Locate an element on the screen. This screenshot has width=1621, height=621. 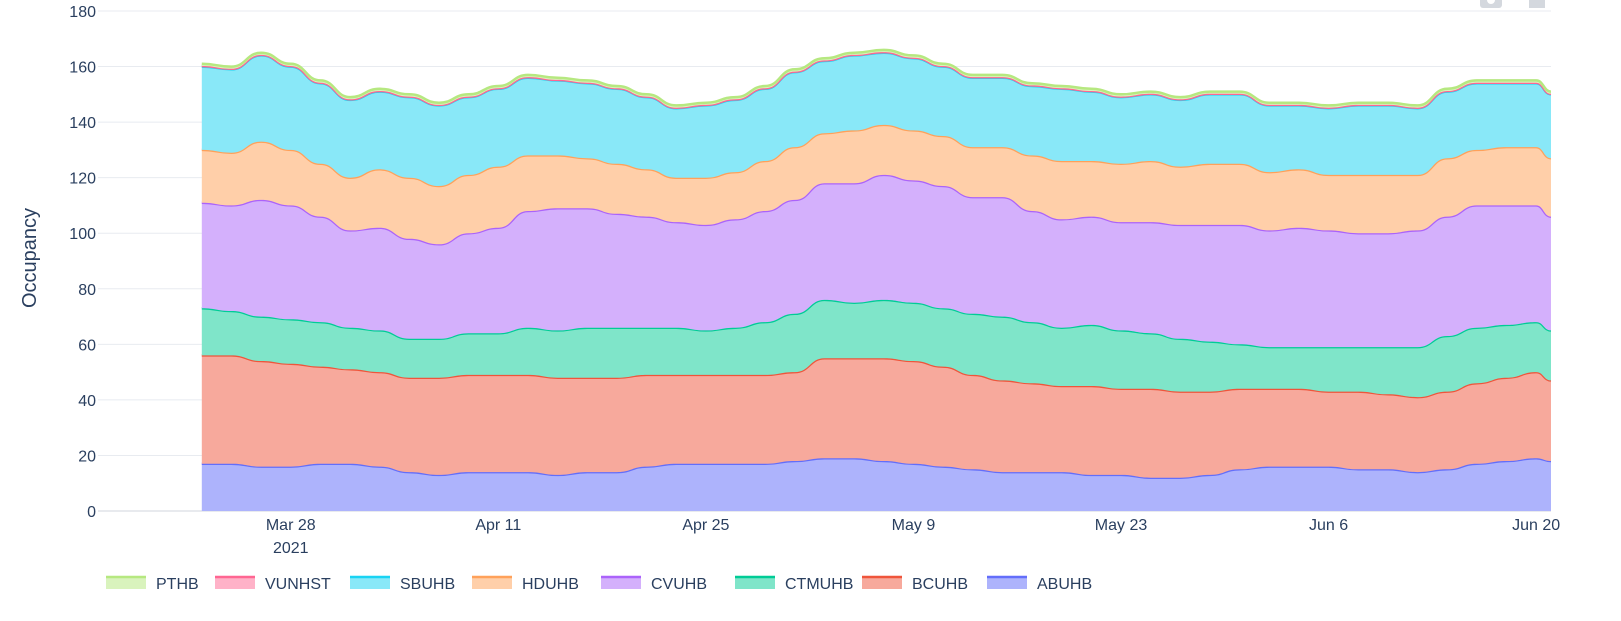
area-fill-ctmuhb is located at coordinates (876, 348).